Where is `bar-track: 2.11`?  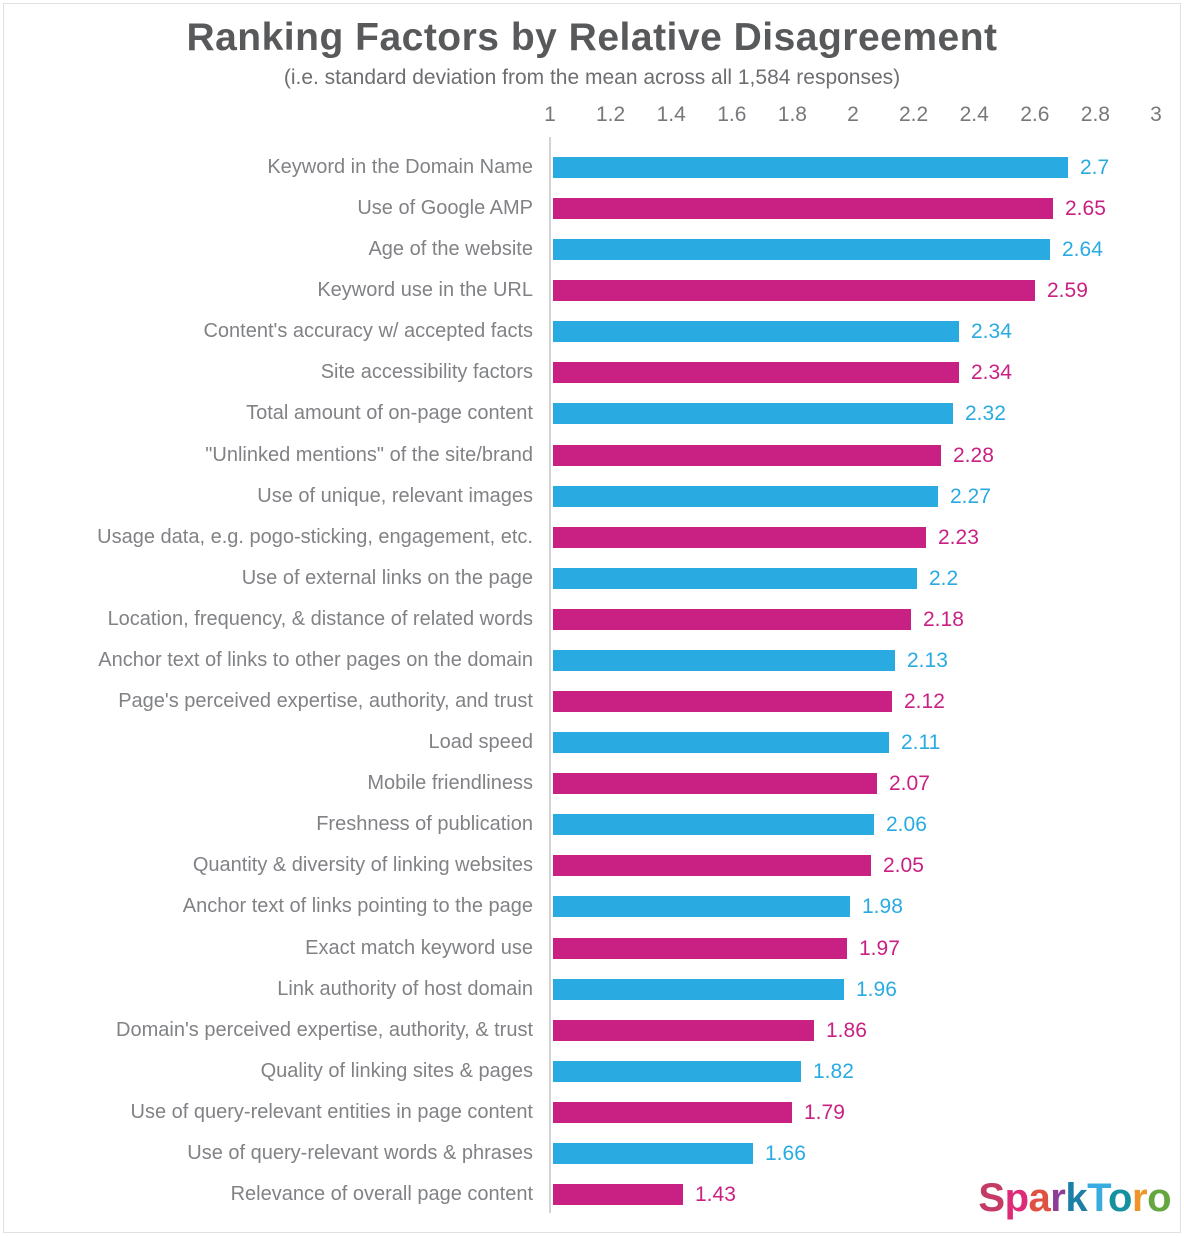 bar-track: 2.11 is located at coordinates (867, 743).